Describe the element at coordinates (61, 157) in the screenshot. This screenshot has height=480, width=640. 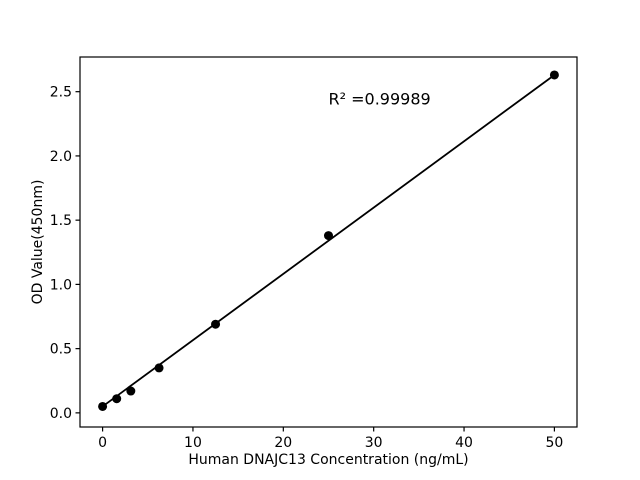
I see `y-tick-label: 2.0` at that location.